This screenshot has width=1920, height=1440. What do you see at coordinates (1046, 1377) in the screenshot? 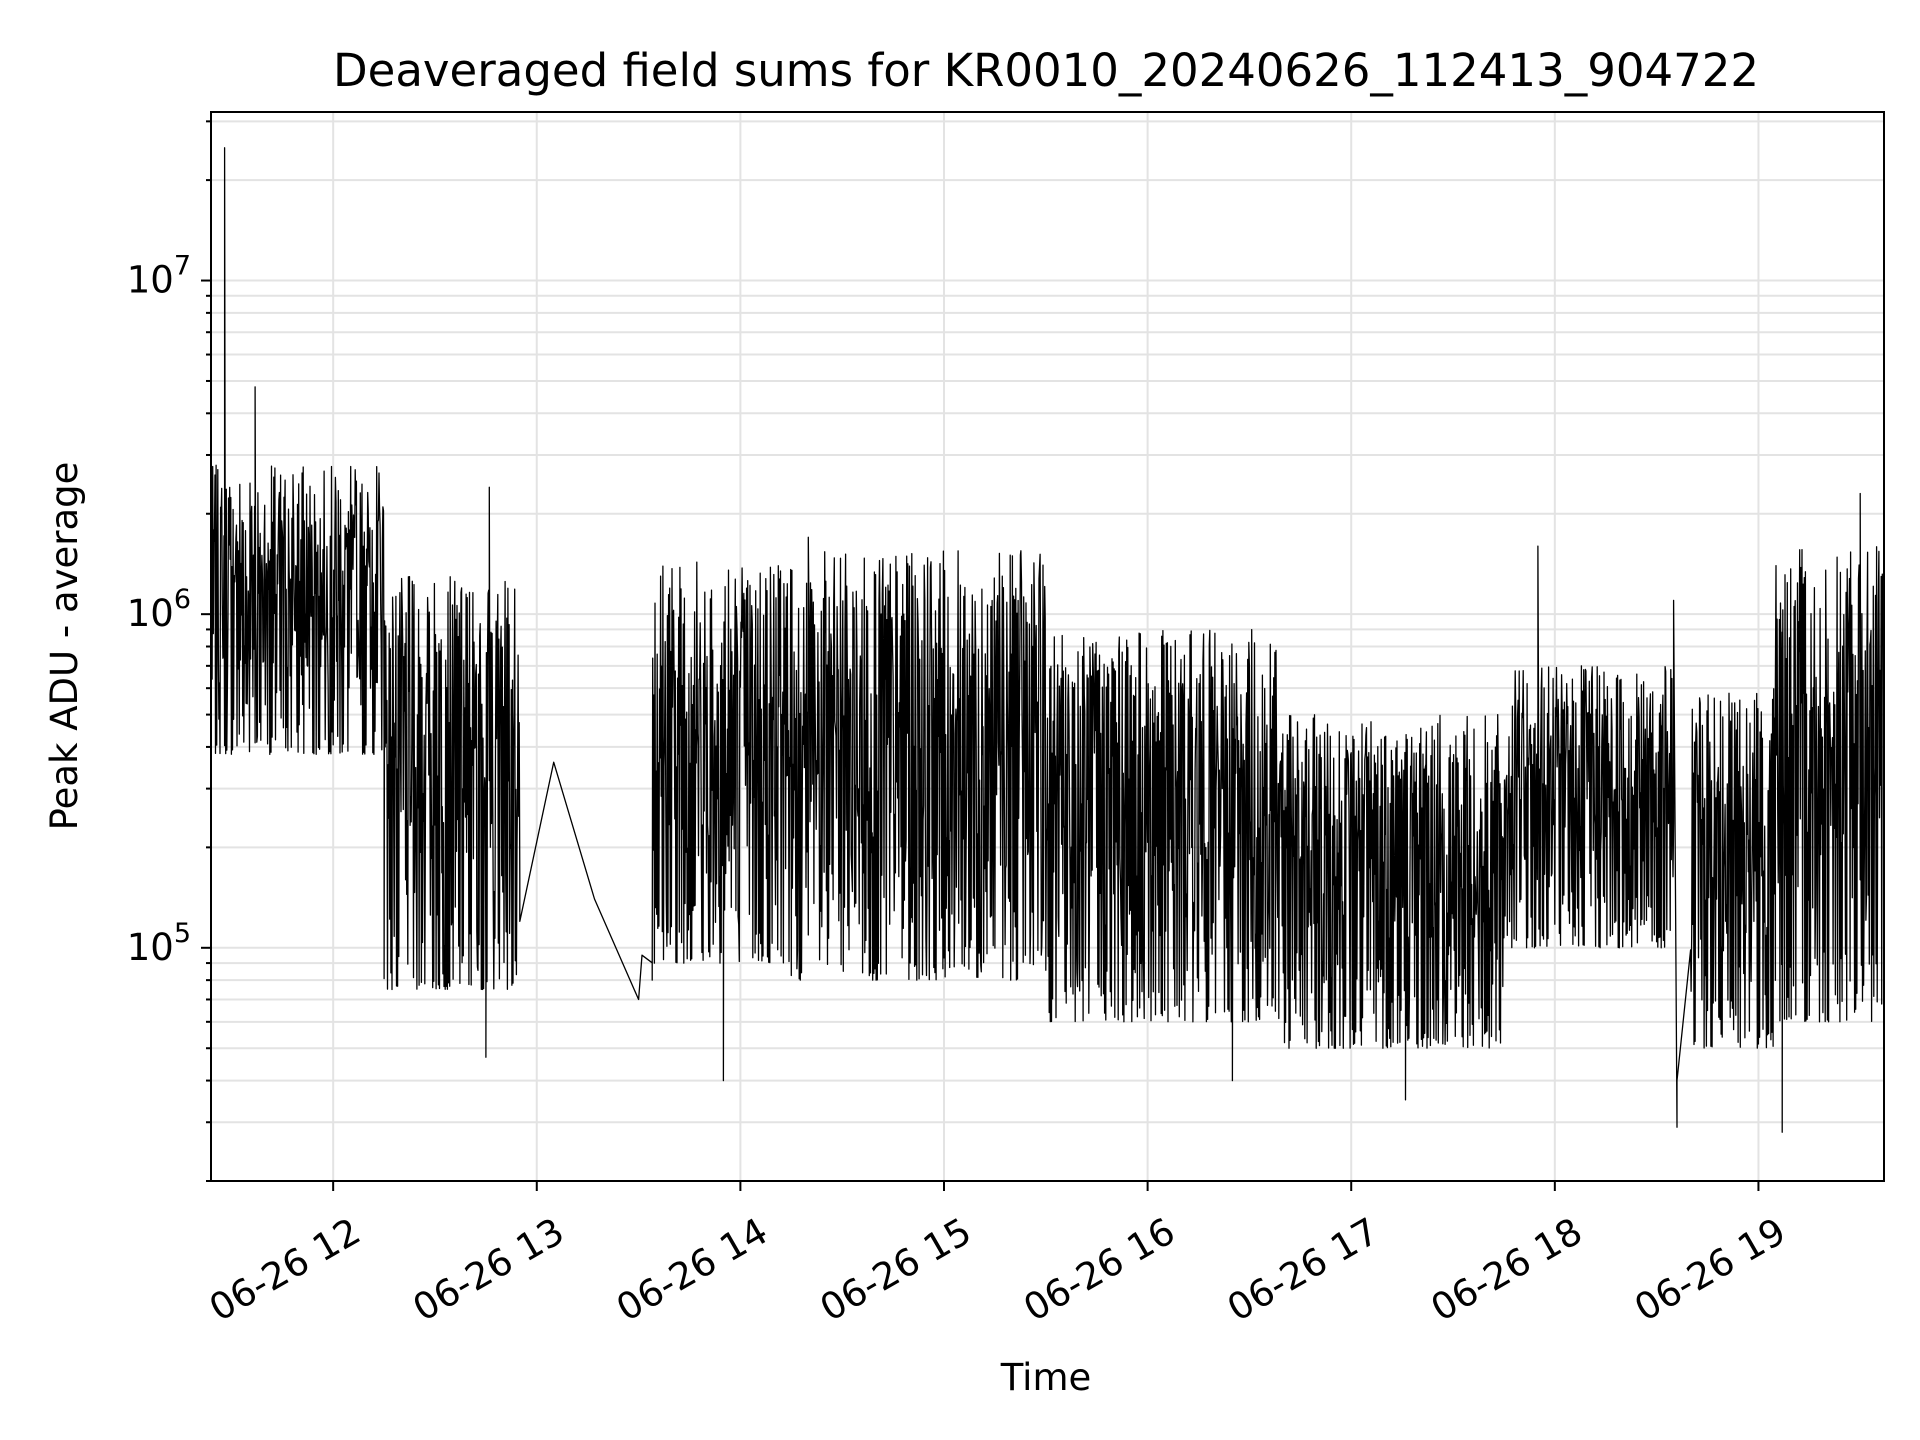
I see `x-axis-label: Time` at bounding box center [1046, 1377].